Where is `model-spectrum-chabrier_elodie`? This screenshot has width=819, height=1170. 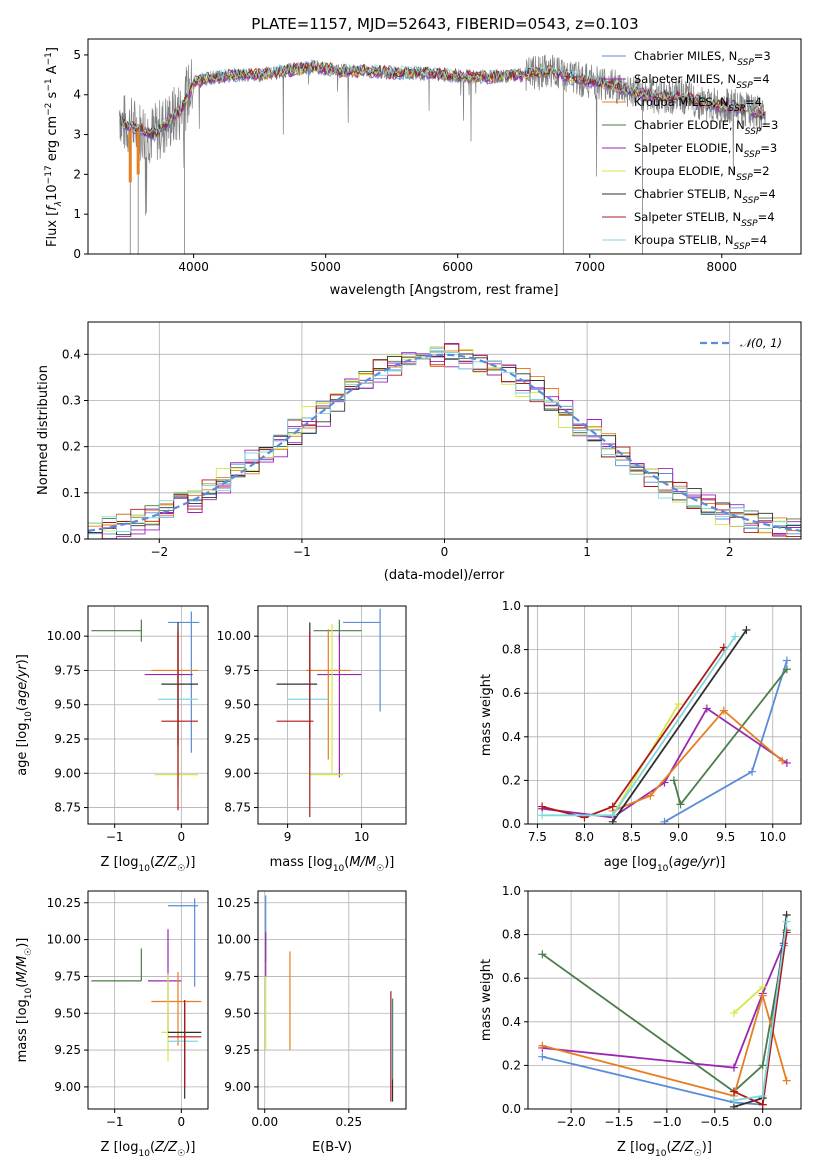
model-spectrum-chabrier_elodie is located at coordinates (442, 102).